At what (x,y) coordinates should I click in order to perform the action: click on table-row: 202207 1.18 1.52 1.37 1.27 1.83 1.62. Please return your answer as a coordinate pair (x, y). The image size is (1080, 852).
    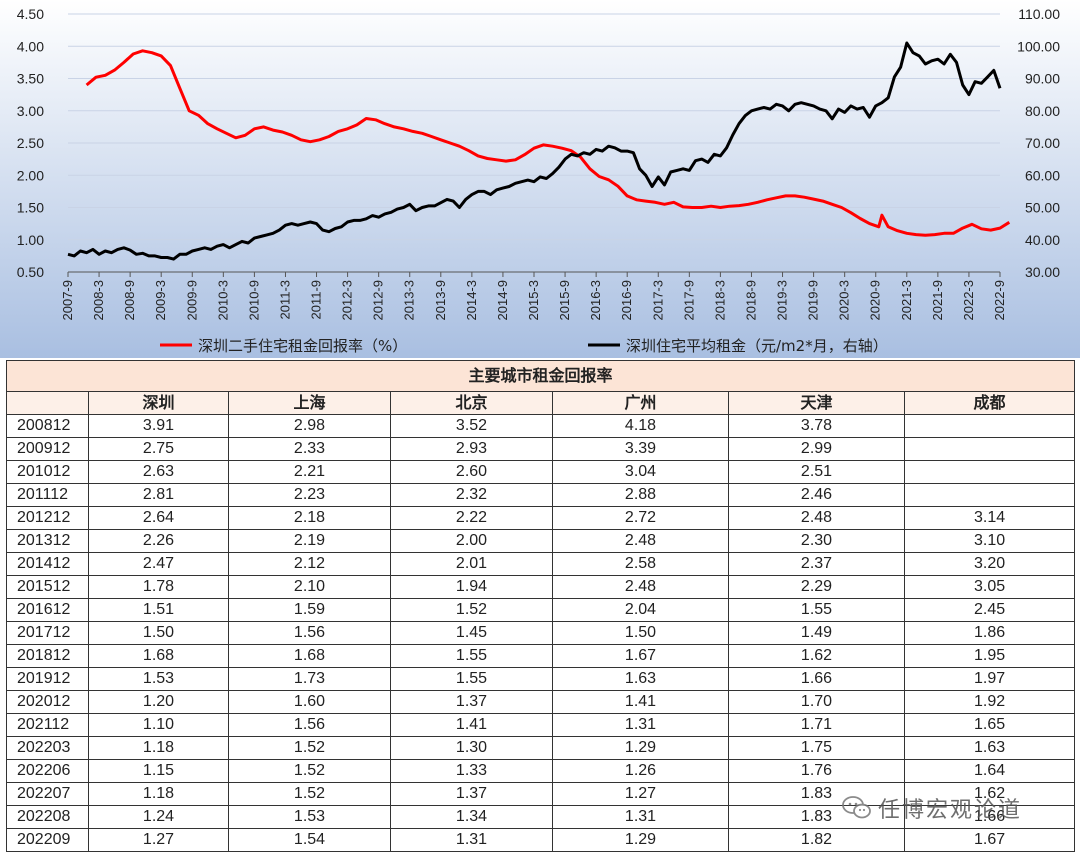
    Looking at the image, I should click on (541, 794).